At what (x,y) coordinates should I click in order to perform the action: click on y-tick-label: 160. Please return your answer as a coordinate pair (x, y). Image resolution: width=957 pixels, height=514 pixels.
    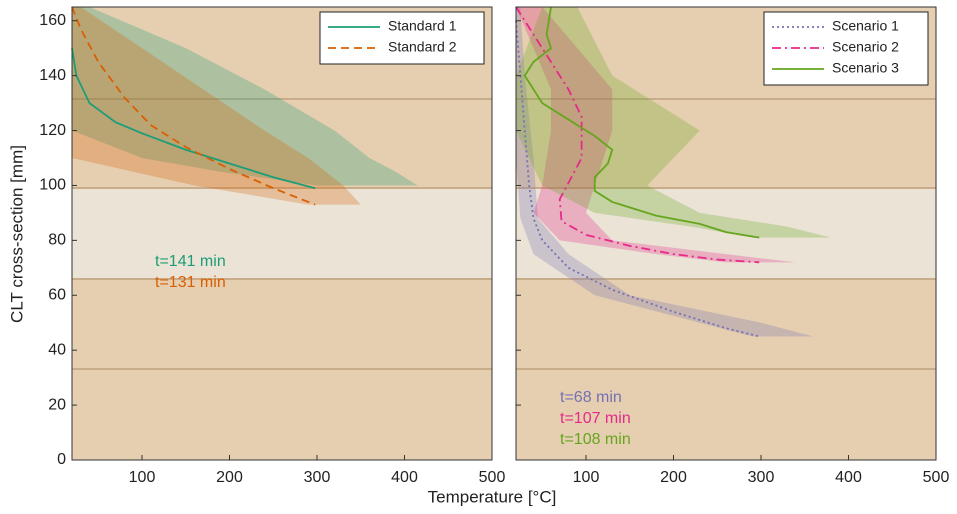
    Looking at the image, I should click on (52, 20).